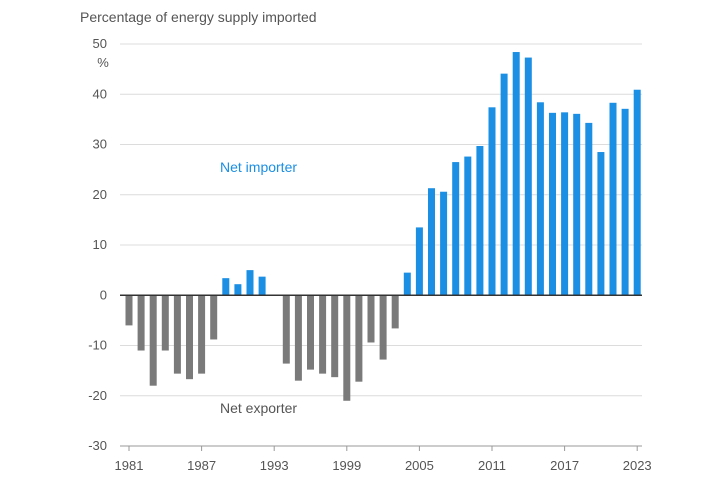  What do you see at coordinates (613, 199) in the screenshot?
I see `bar-2021` at bounding box center [613, 199].